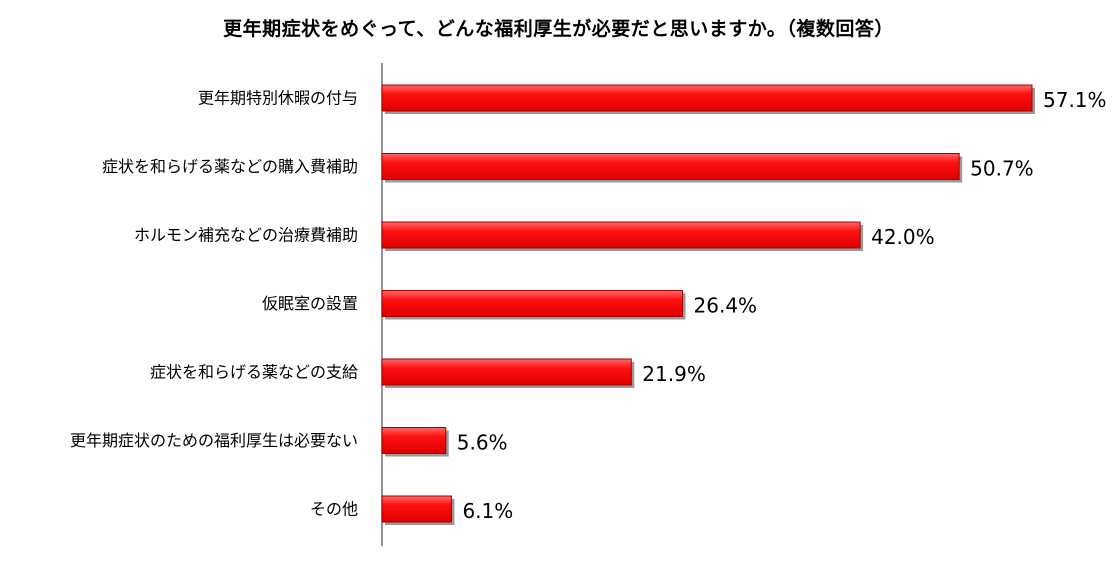 Image resolution: width=1117 pixels, height=564 pixels. Describe the element at coordinates (254, 372) in the screenshot. I see `category-label: 症状を和らげる薬などの支給` at that location.